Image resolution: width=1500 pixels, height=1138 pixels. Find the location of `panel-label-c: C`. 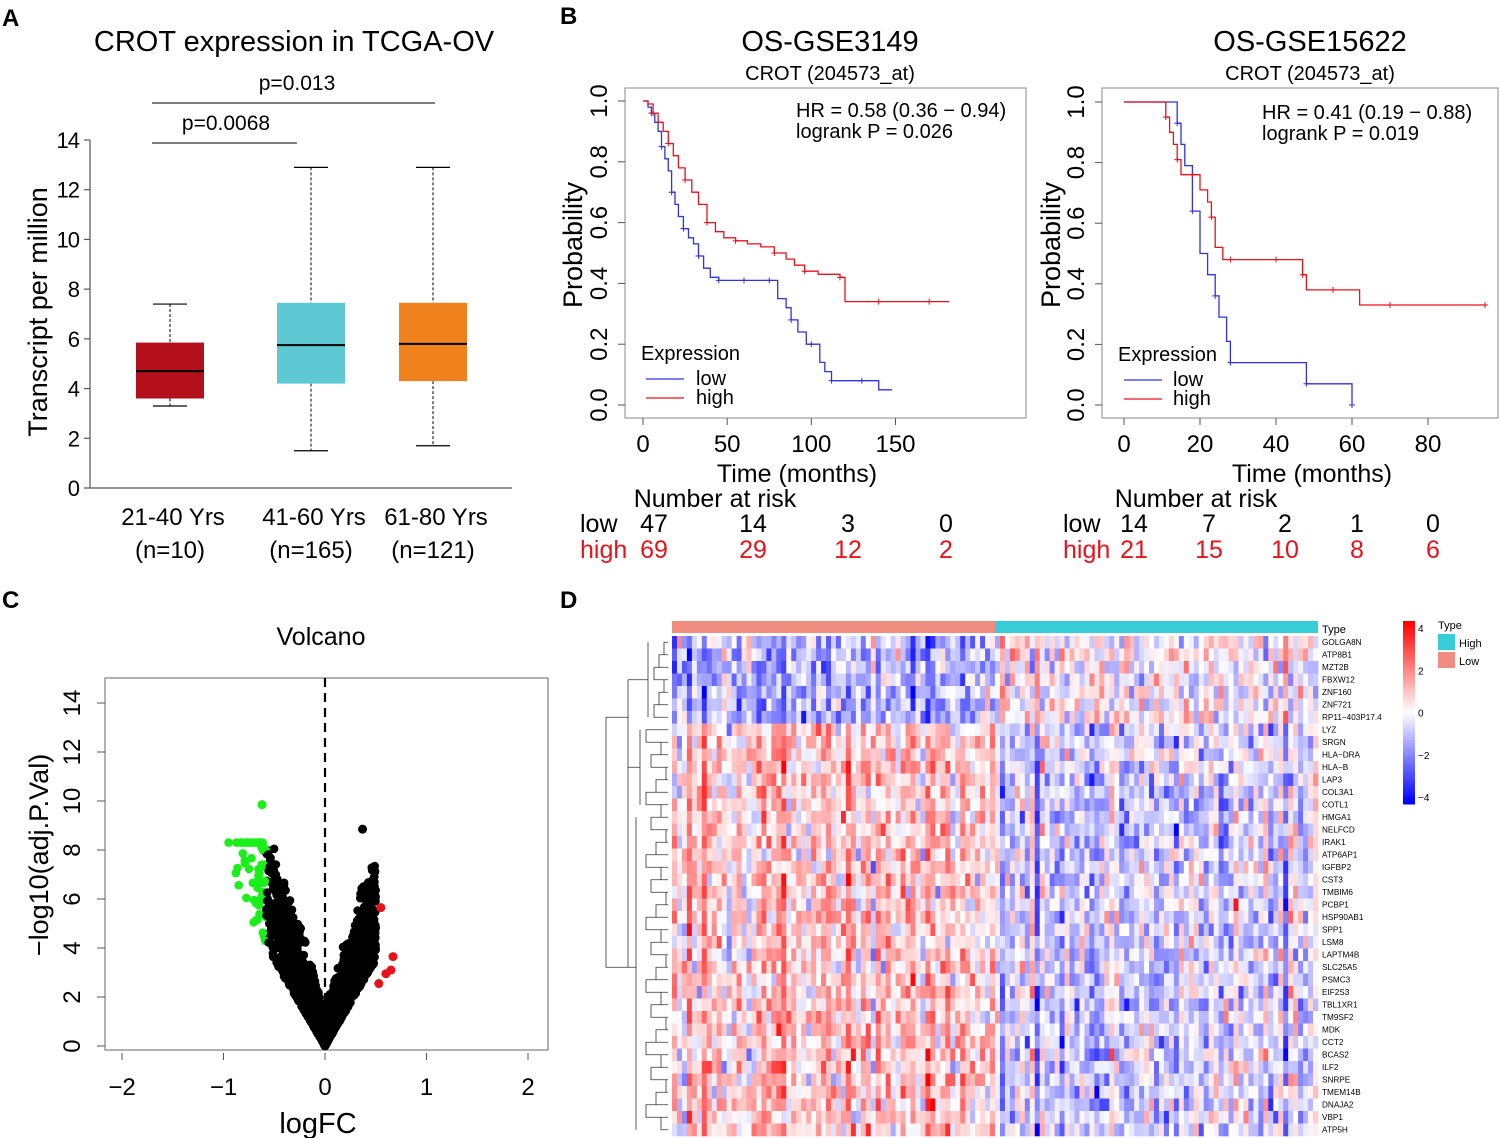

panel-label-c: C is located at coordinates (10, 600).